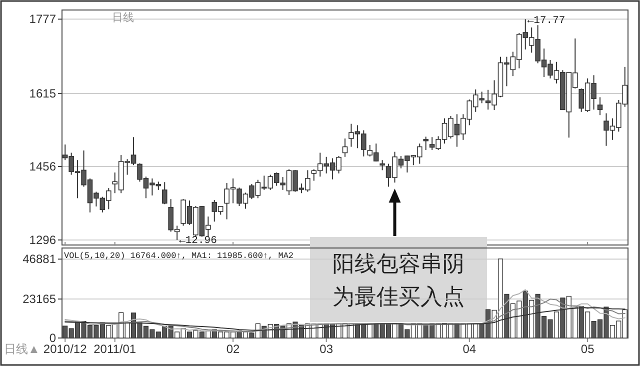 This screenshot has height=366, width=640. I want to click on y-tick-label: 23165, so click(39, 299).